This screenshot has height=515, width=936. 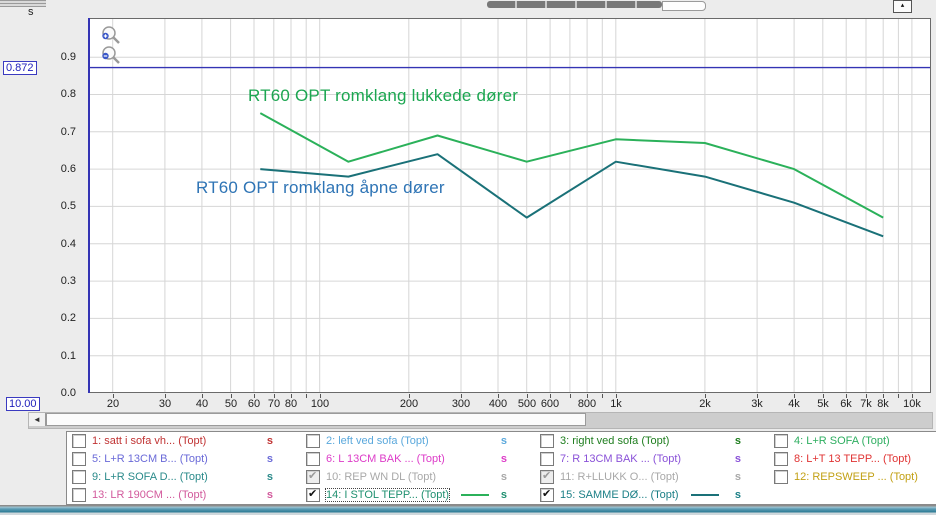 I want to click on zoom-out-icon, so click(x=111, y=56).